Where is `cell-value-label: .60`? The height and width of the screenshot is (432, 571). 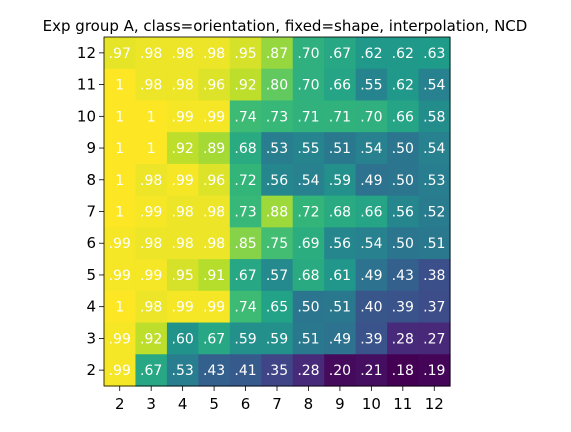
cell-value-label: .60 is located at coordinates (183, 339).